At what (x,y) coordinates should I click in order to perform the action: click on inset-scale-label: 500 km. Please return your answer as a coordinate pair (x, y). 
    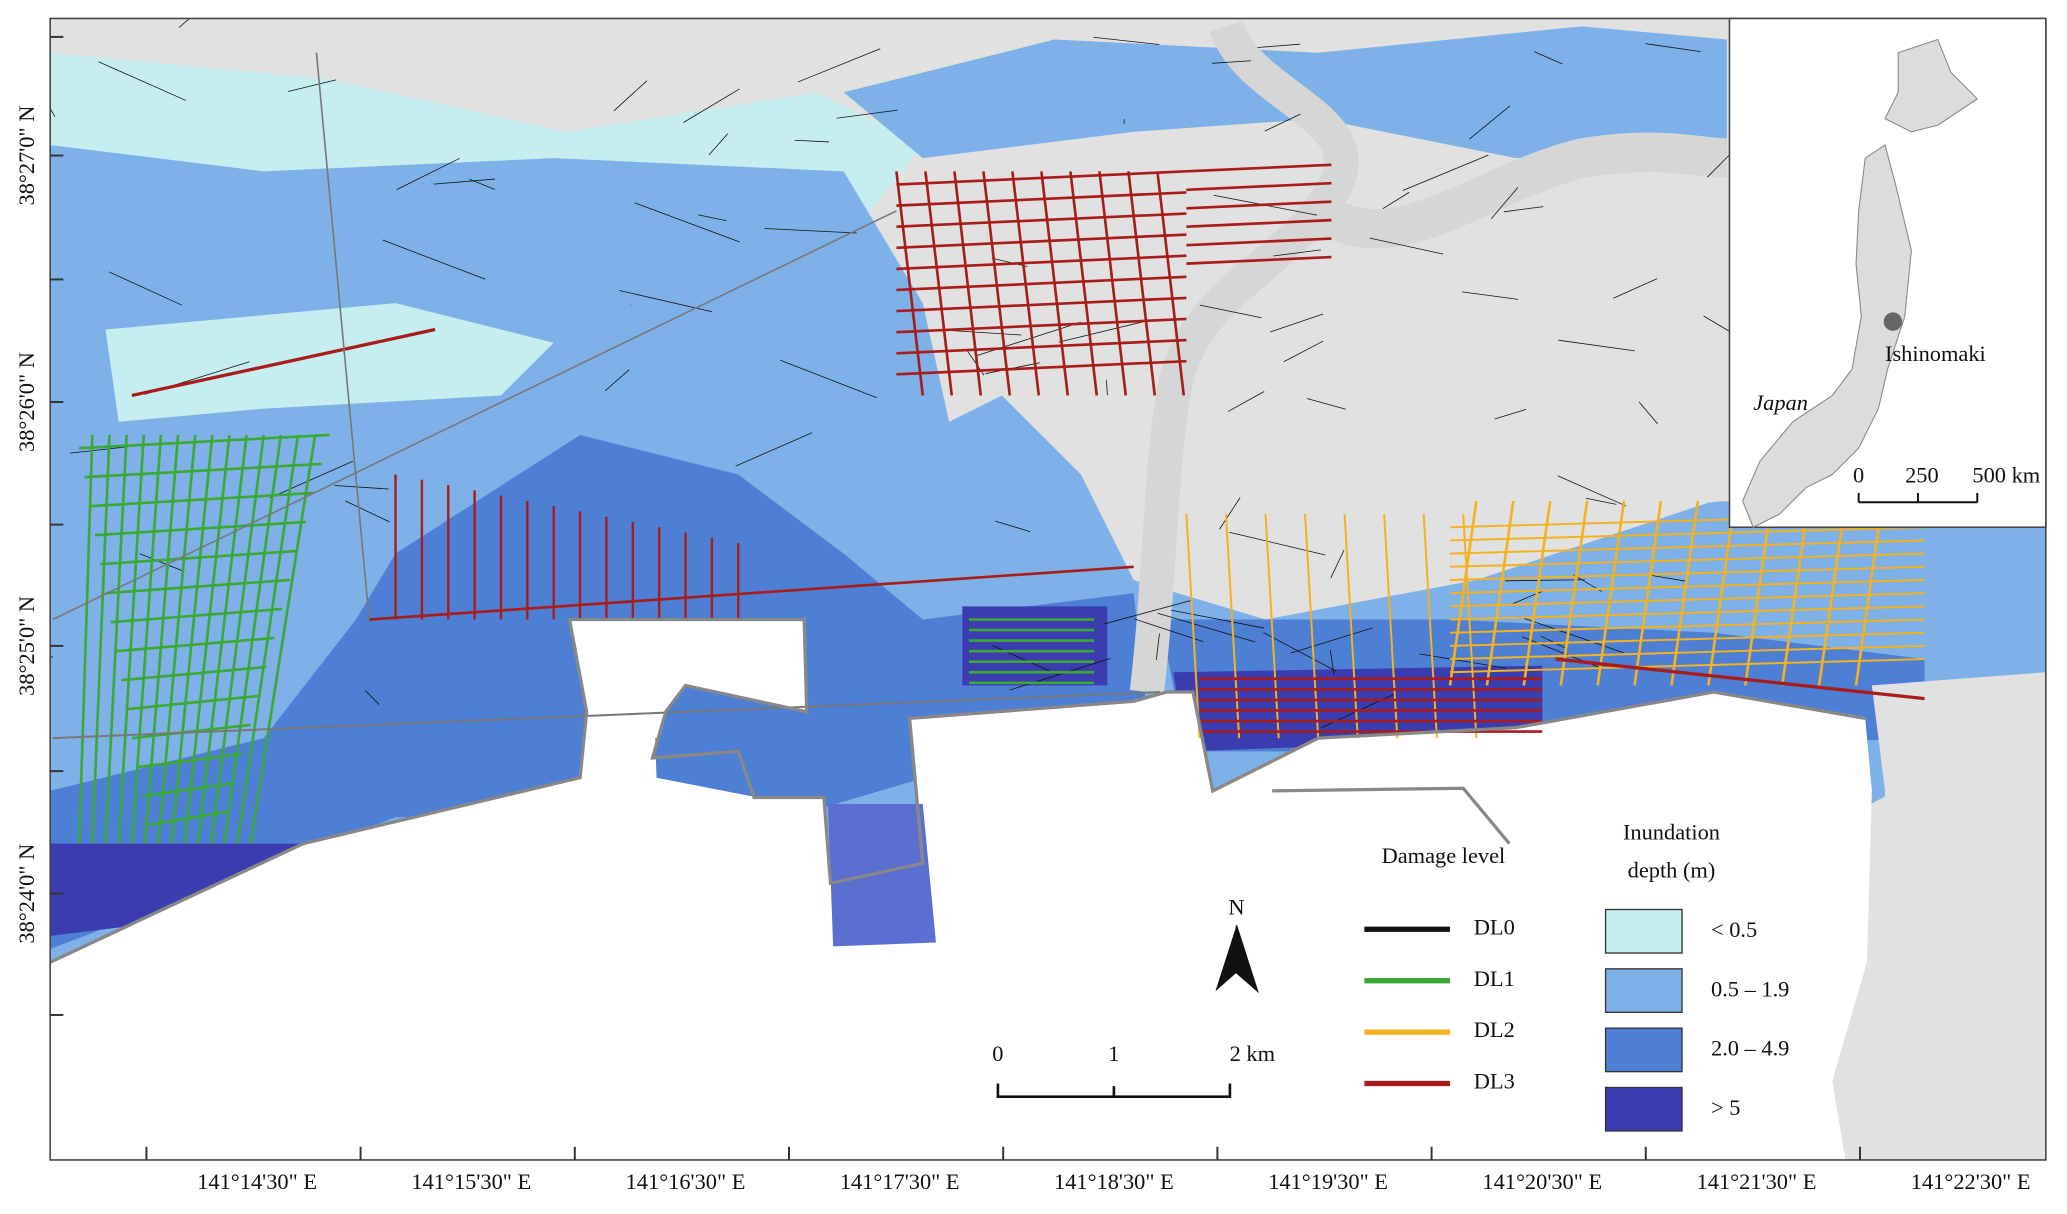
    Looking at the image, I should click on (2006, 474).